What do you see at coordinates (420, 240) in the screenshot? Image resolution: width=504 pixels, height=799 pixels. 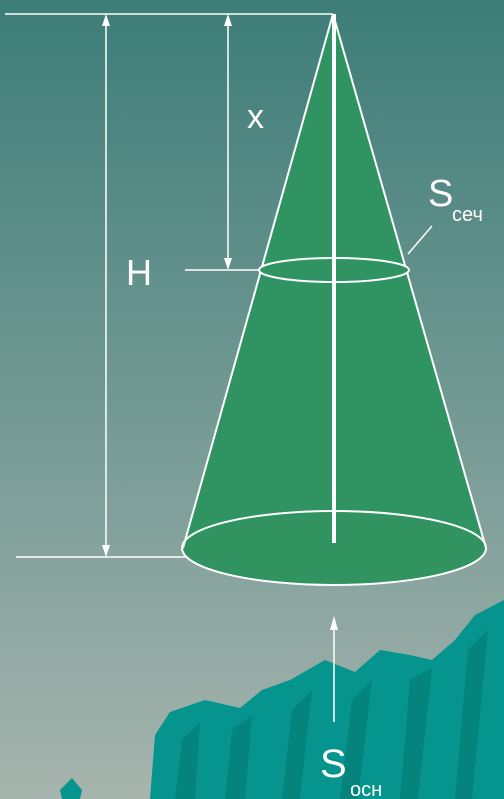 I see `section-pointer-line` at bounding box center [420, 240].